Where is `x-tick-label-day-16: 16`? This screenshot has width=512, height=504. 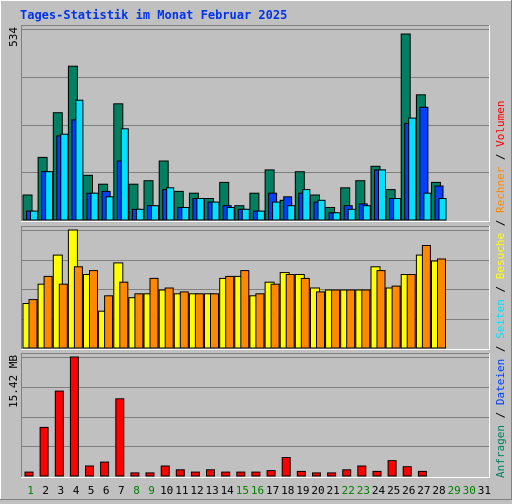 x-tick-label-day-16: 16 is located at coordinates (257, 490).